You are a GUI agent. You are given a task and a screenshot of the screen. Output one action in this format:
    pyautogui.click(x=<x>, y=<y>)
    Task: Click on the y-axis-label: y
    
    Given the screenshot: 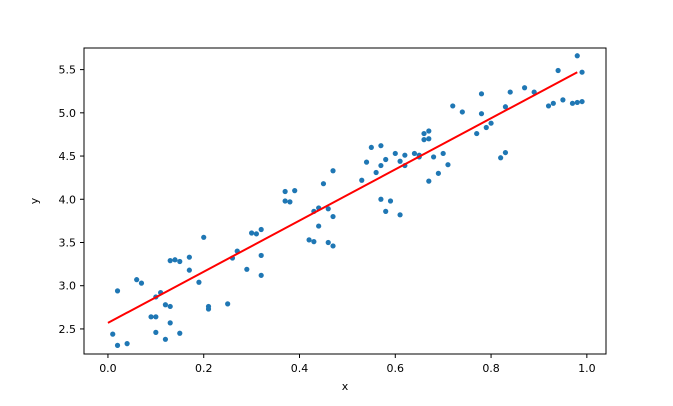 What is the action you would take?
    pyautogui.click(x=34, y=200)
    